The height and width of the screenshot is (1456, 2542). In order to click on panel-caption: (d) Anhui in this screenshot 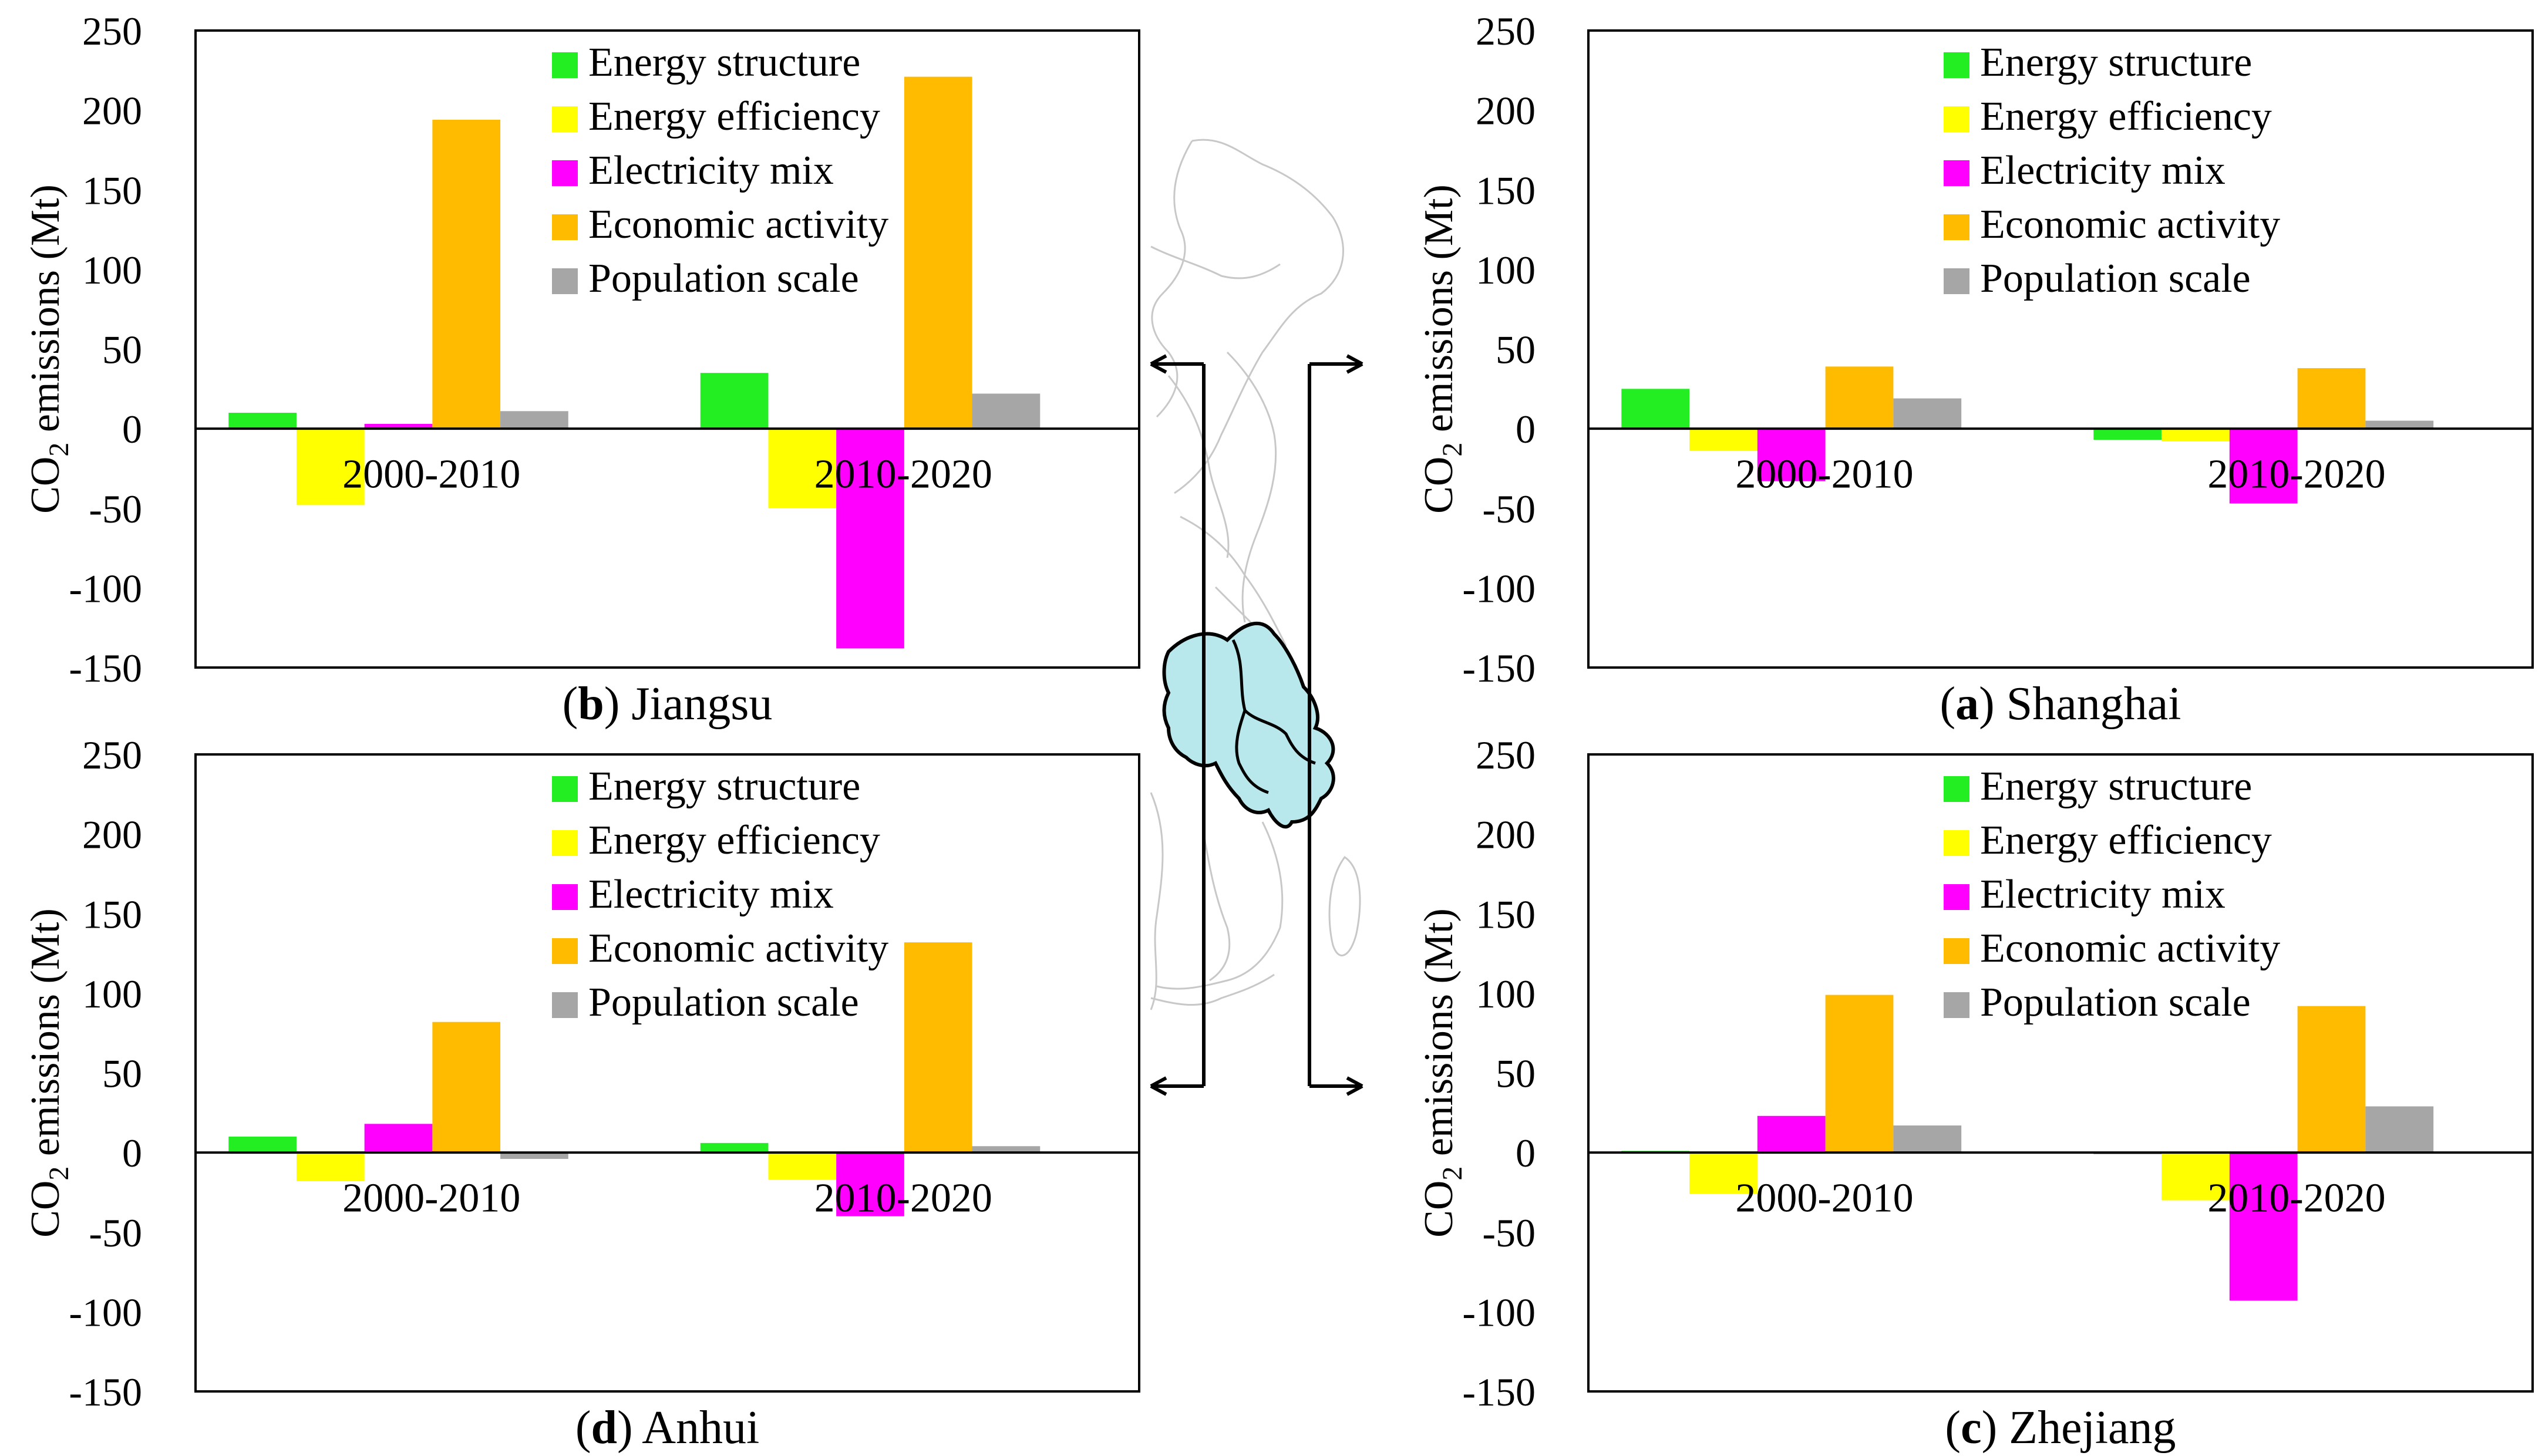, I will do `click(667, 1428)`.